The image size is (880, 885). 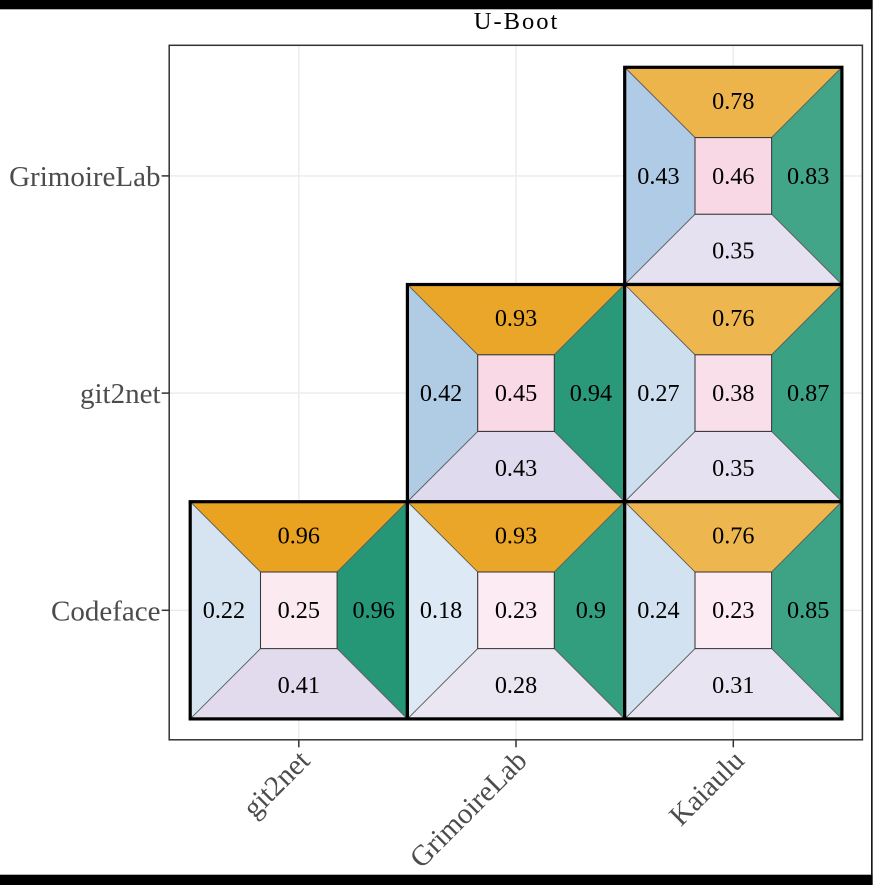 What do you see at coordinates (106, 611) in the screenshot?
I see `svg-text: Codeface` at bounding box center [106, 611].